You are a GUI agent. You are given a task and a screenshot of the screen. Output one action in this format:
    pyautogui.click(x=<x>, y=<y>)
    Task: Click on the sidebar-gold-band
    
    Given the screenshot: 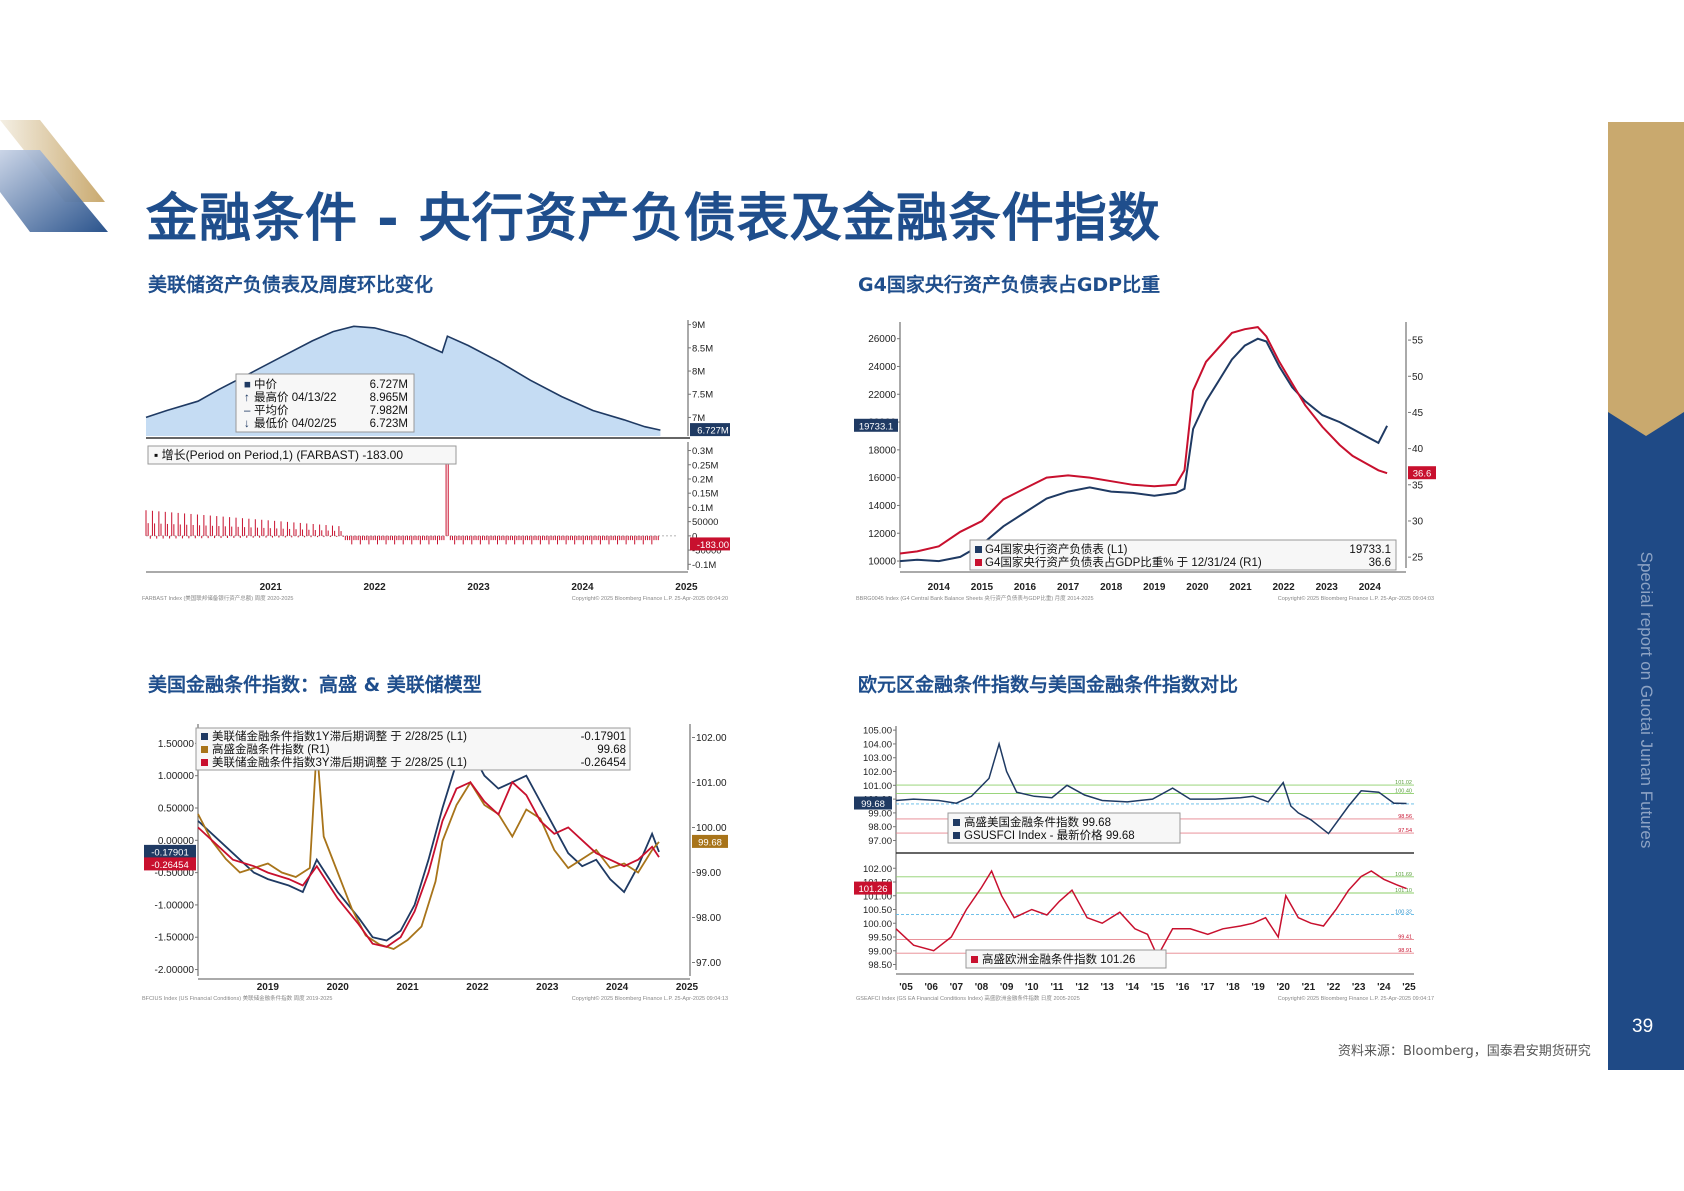 What is the action you would take?
    pyautogui.click(x=1646, y=278)
    